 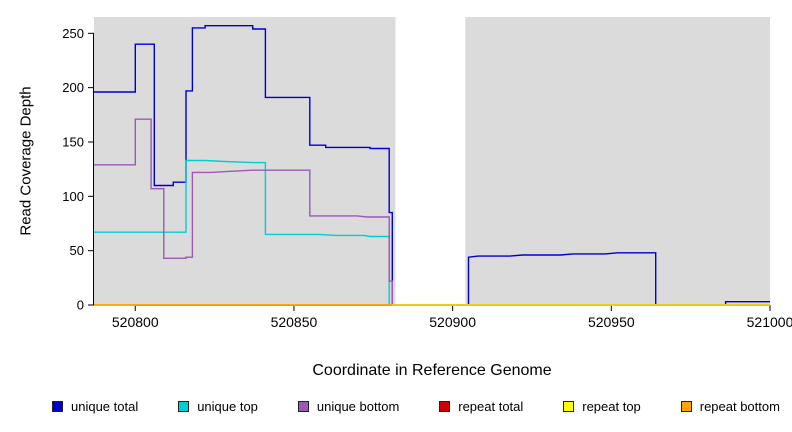 I want to click on y-tick-label: 50, so click(x=77, y=250).